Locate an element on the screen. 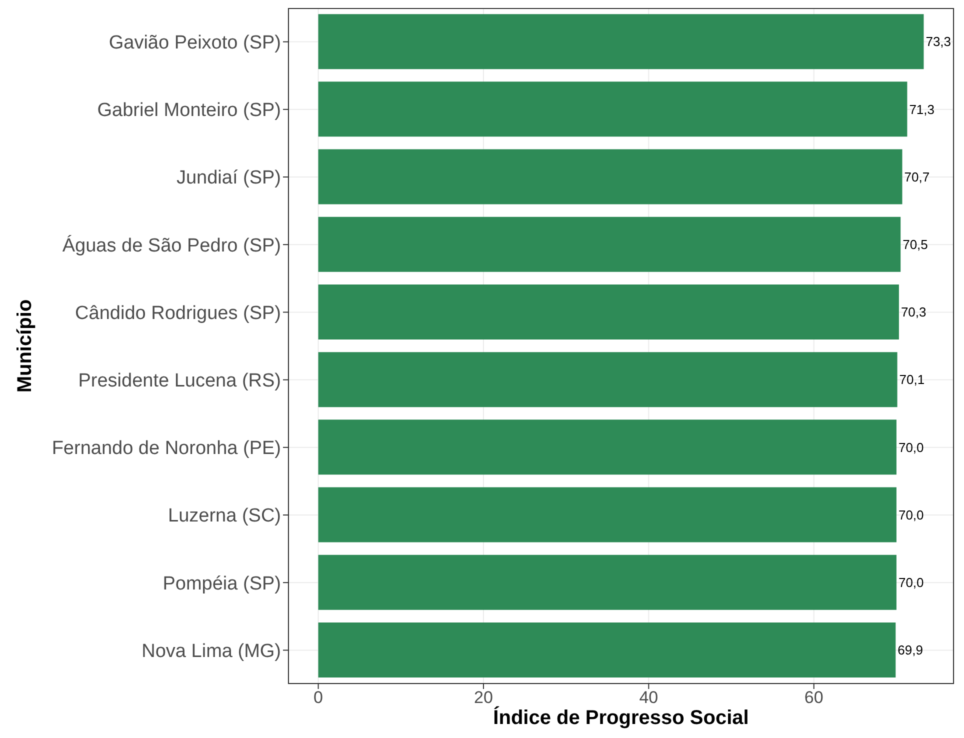 The height and width of the screenshot is (738, 964). data-label: 70,7 is located at coordinates (917, 176).